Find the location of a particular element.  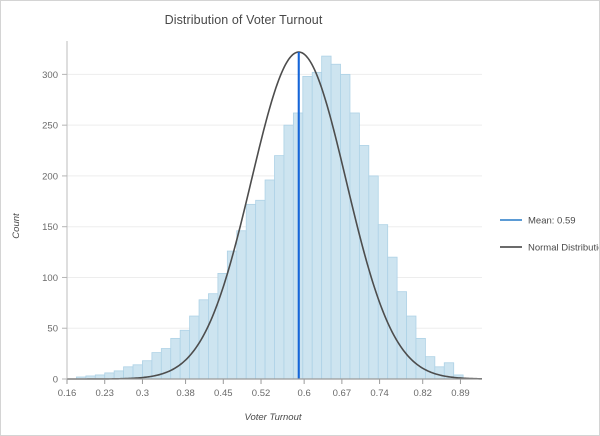

y-tick-label: 150 is located at coordinates (50, 227).